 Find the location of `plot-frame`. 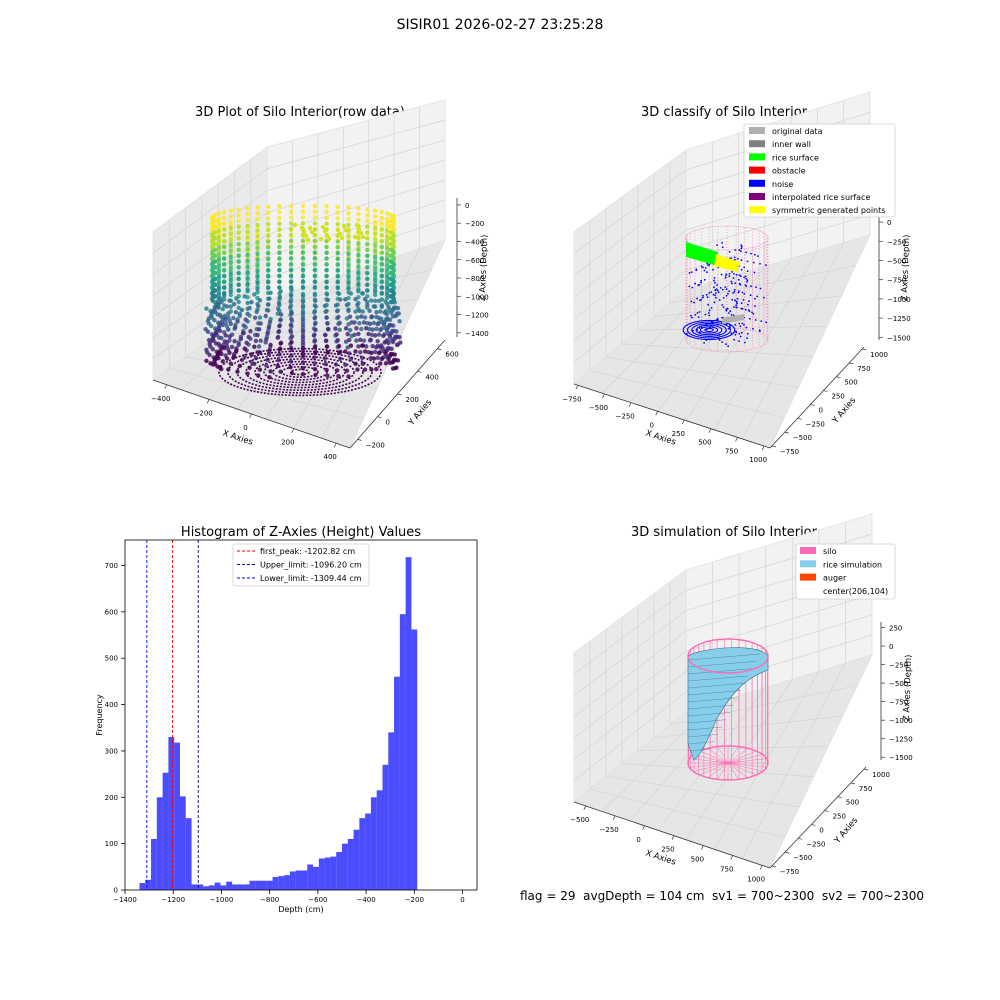

plot-frame is located at coordinates (301, 715).